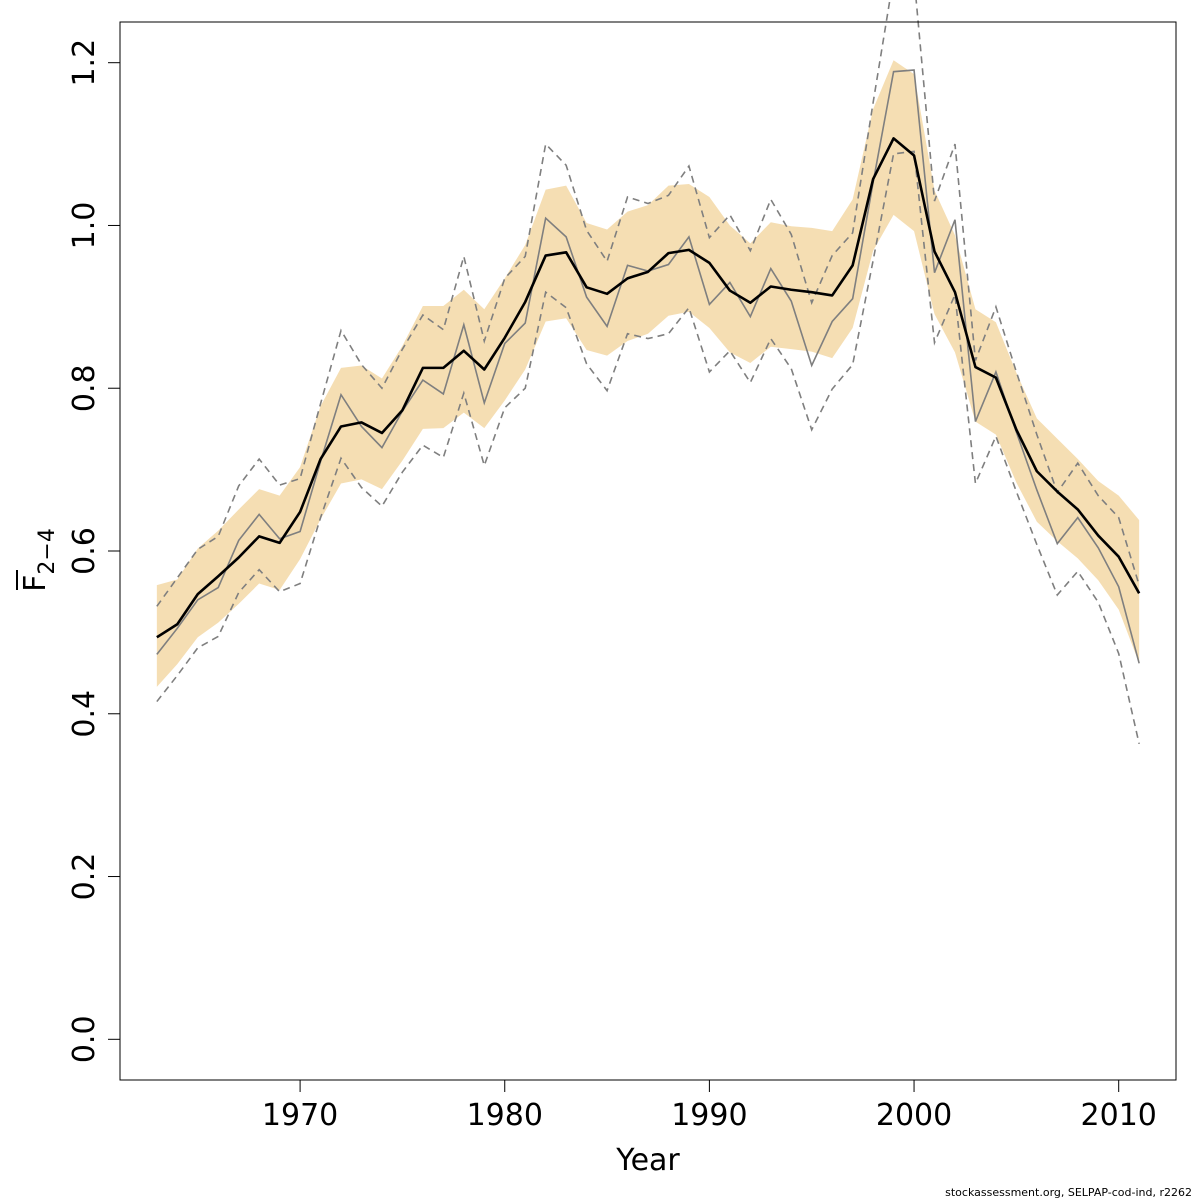 The width and height of the screenshot is (1200, 1200). I want to click on x-tick-label: 1970, so click(300, 1115).